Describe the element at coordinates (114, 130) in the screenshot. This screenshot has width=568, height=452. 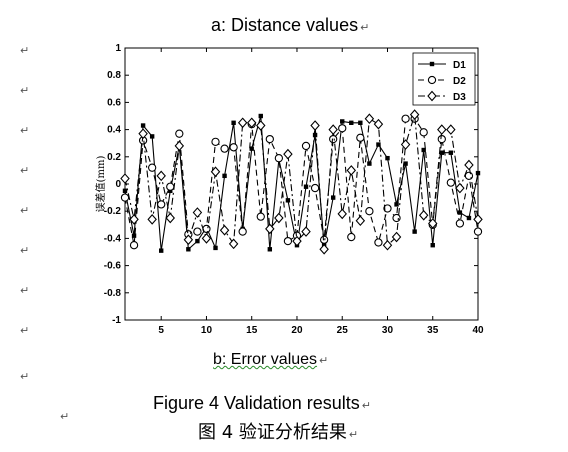
I see `y-tick-label: 0.4` at that location.